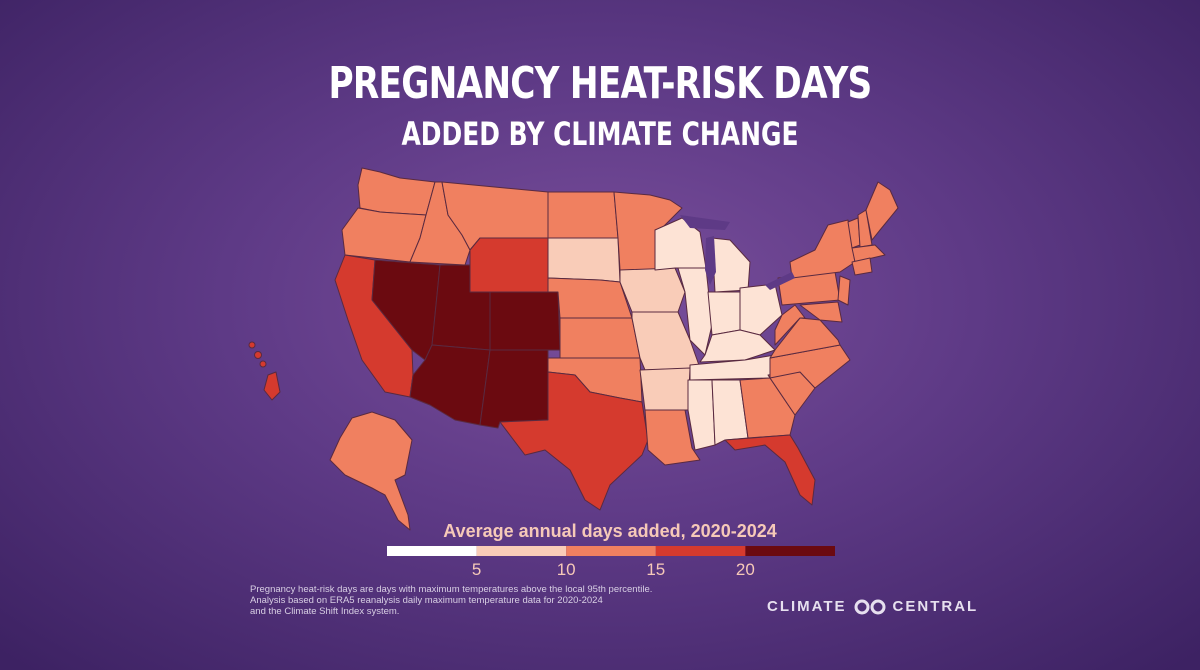 Image resolution: width=1200 pixels, height=670 pixels. What do you see at coordinates (665, 389) in the screenshot?
I see `state-arkansas` at bounding box center [665, 389].